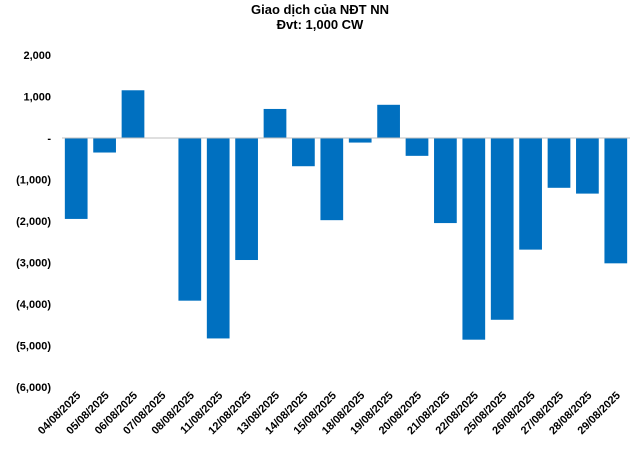  What do you see at coordinates (37, 98) in the screenshot?
I see `y-tick-label: 1,000` at bounding box center [37, 98].